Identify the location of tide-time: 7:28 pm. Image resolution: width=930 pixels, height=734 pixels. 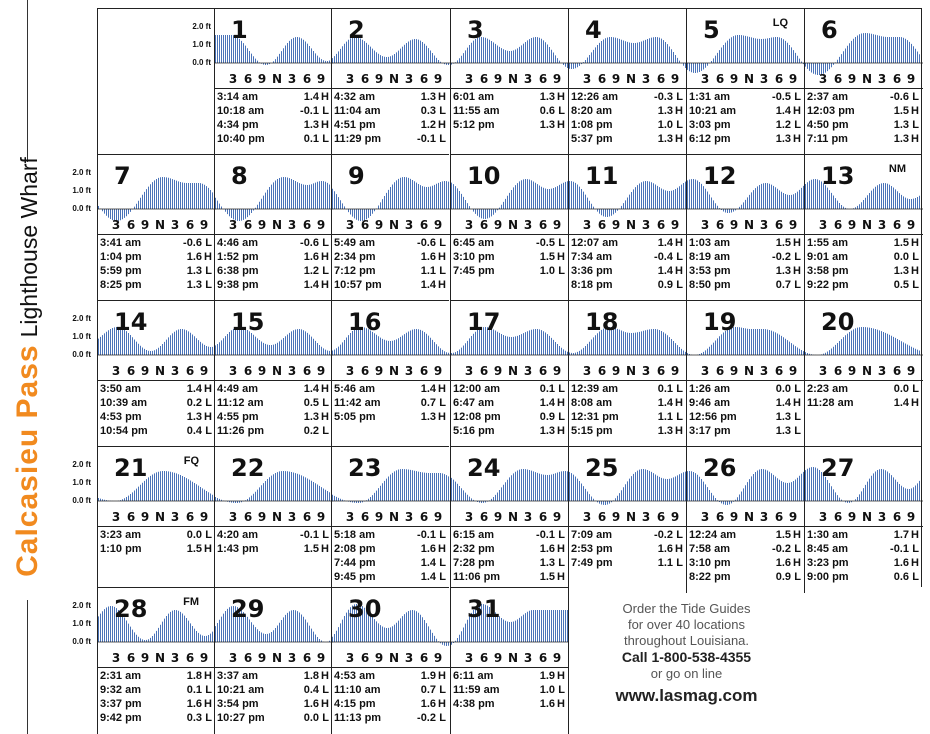
(474, 563).